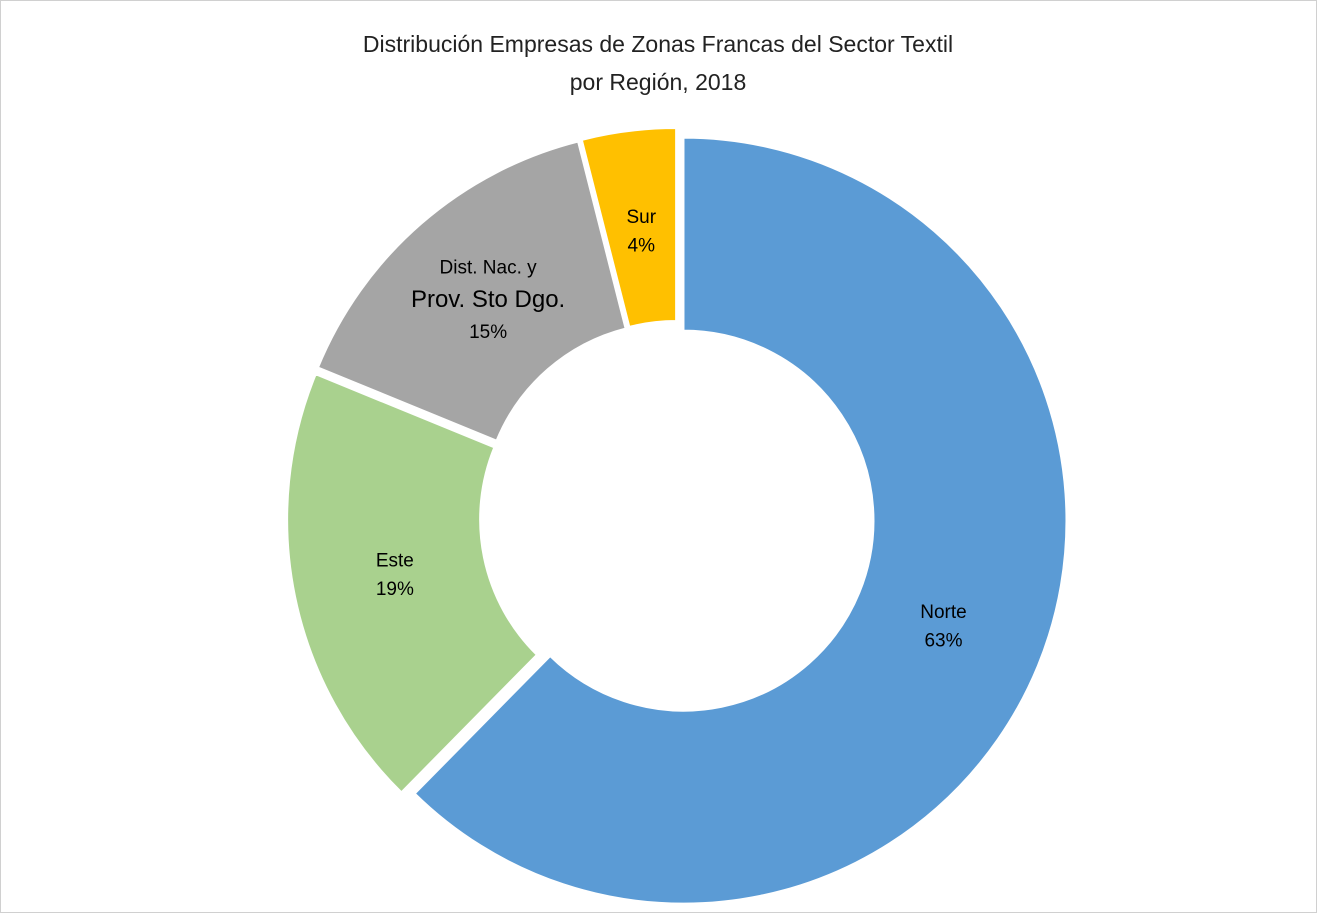 The image size is (1317, 913). I want to click on value-label: 4%, so click(642, 245).